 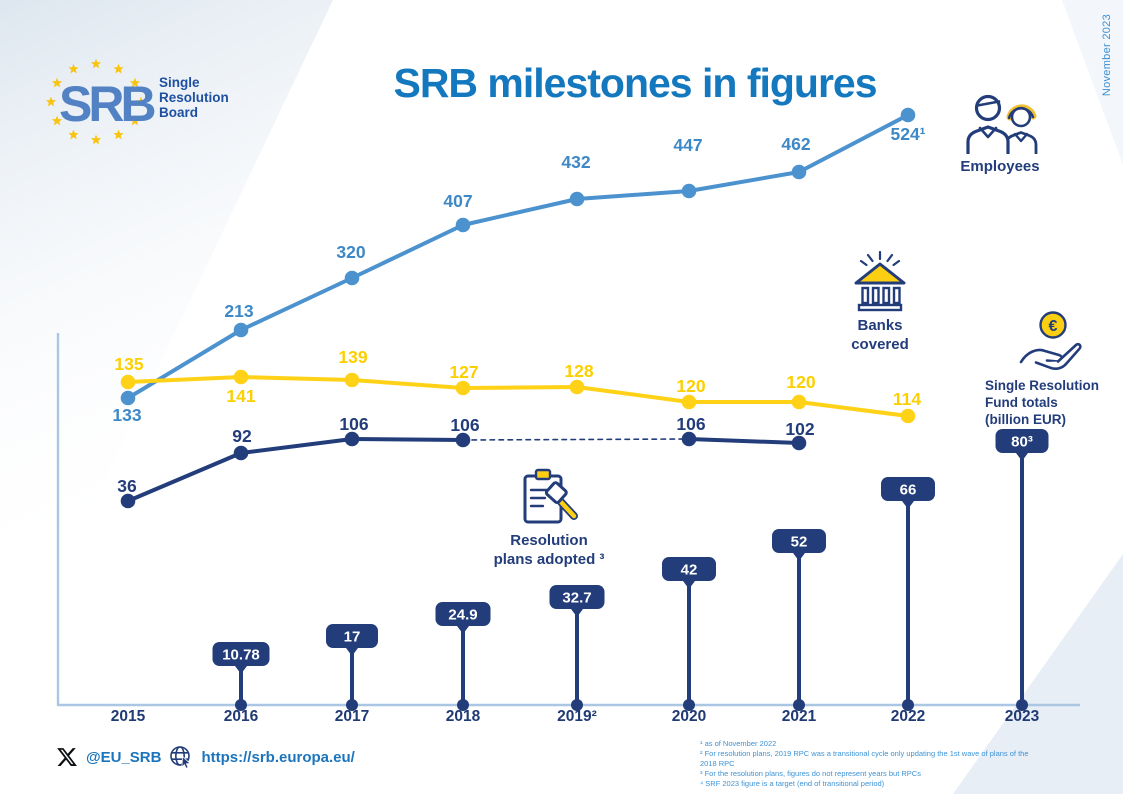 I want to click on clipboard-gavel-icon, so click(x=550, y=496).